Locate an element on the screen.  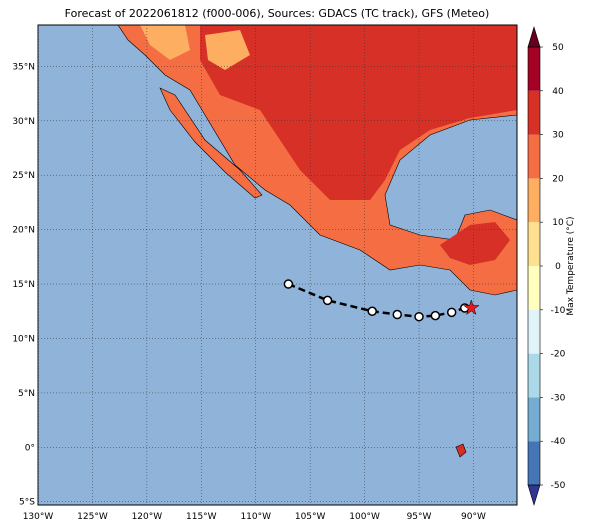
x-tick-label: 115°W is located at coordinates (201, 517).